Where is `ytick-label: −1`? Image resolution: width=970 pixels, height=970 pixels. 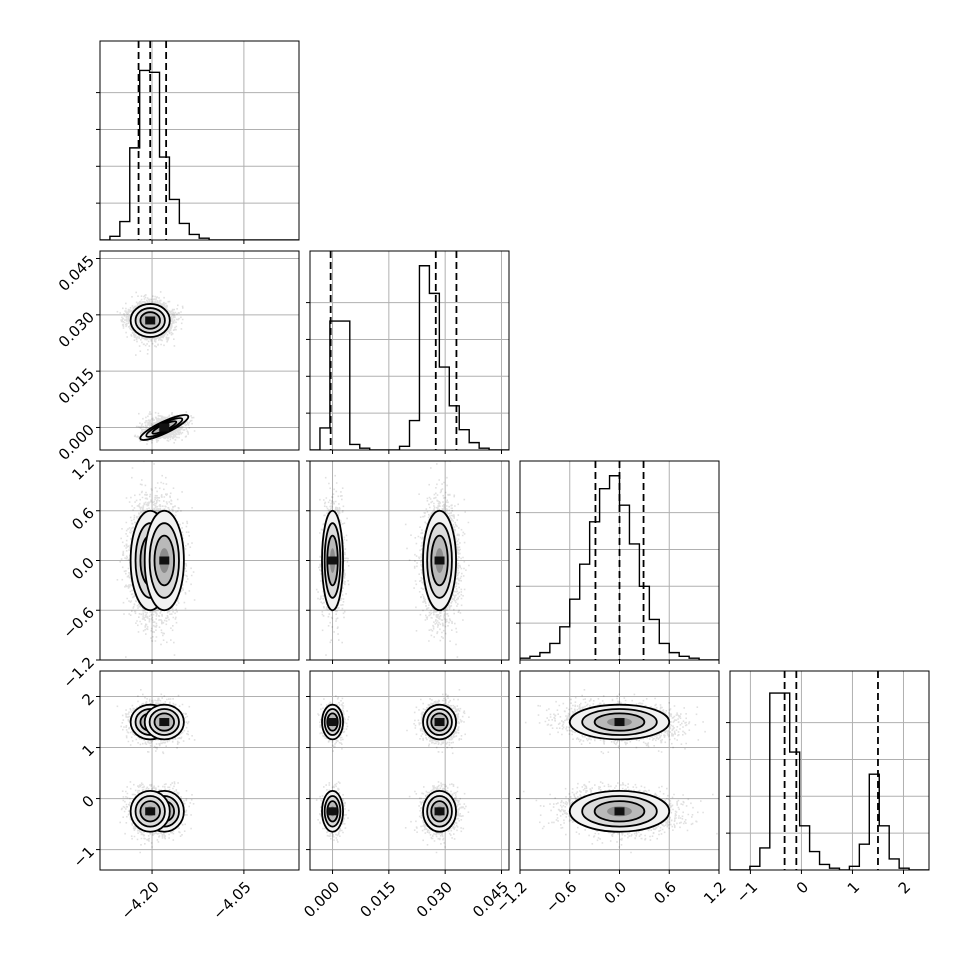
ytick-label: −1 is located at coordinates (84, 857).